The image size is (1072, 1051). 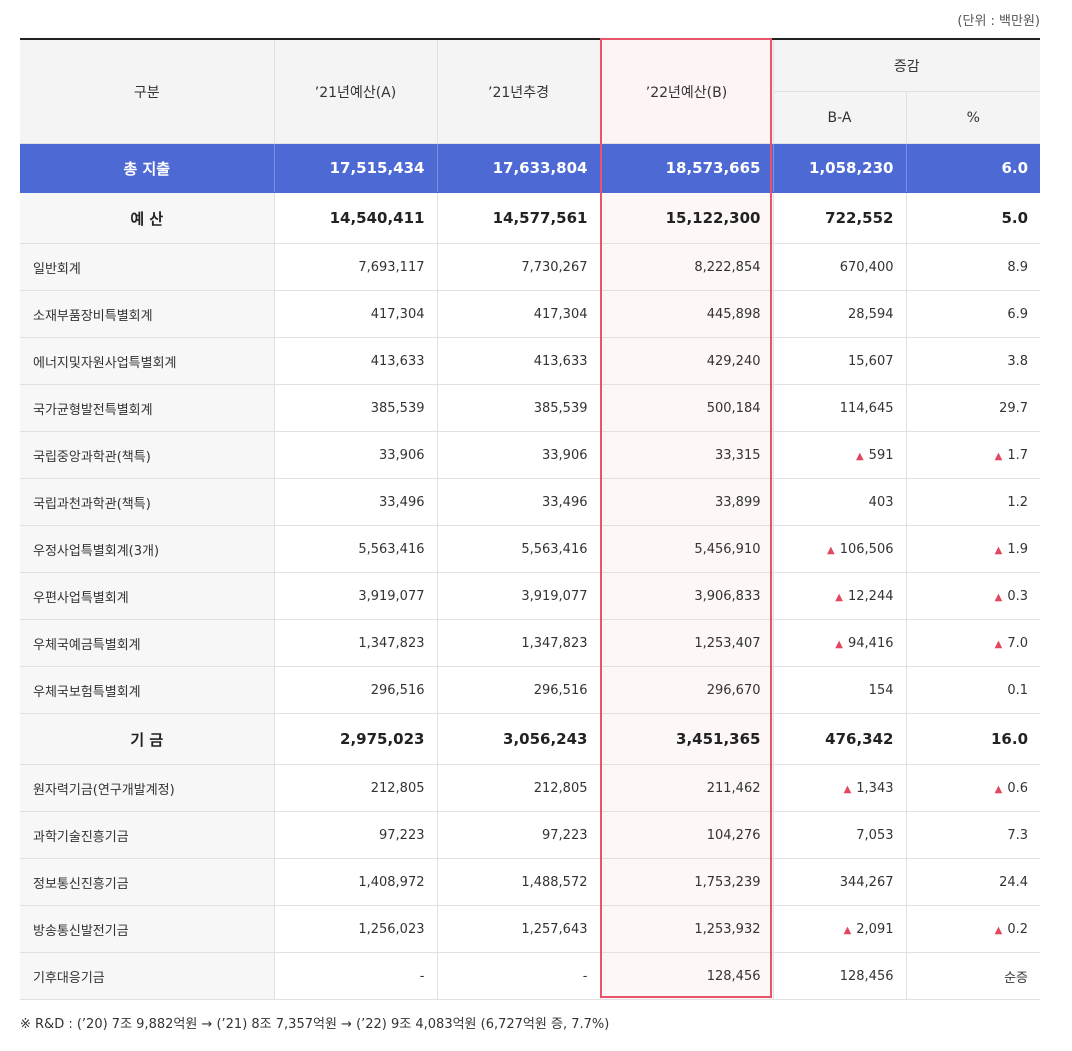 I want to click on supplementary-21-value-text: 7,730,267, so click(x=554, y=267).